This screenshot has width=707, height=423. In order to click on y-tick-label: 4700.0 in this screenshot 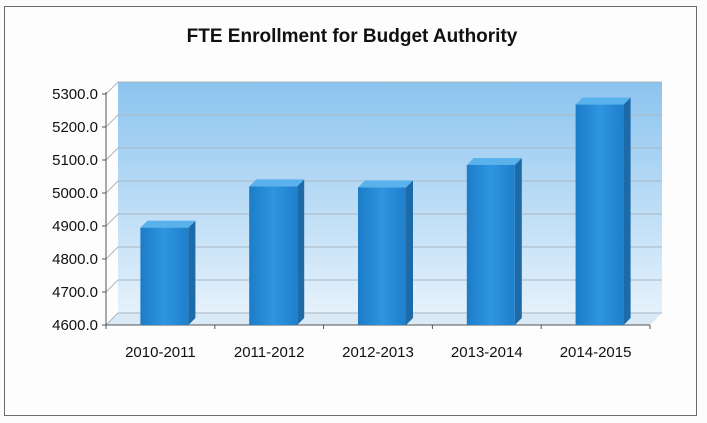, I will do `click(75, 292)`.